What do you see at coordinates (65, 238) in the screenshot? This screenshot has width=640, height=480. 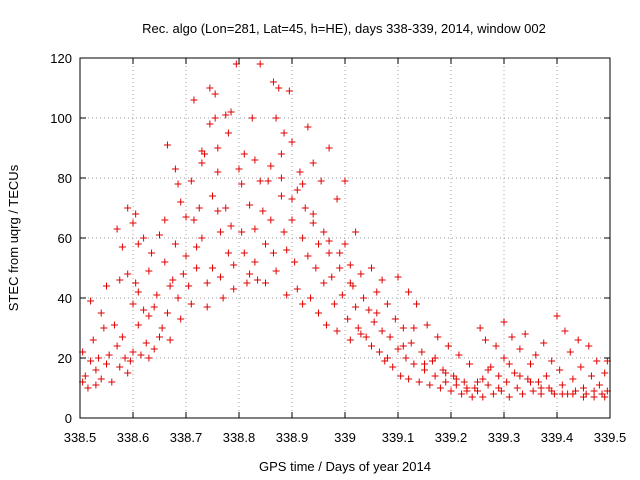 I see `y-tick-label: 60` at bounding box center [65, 238].